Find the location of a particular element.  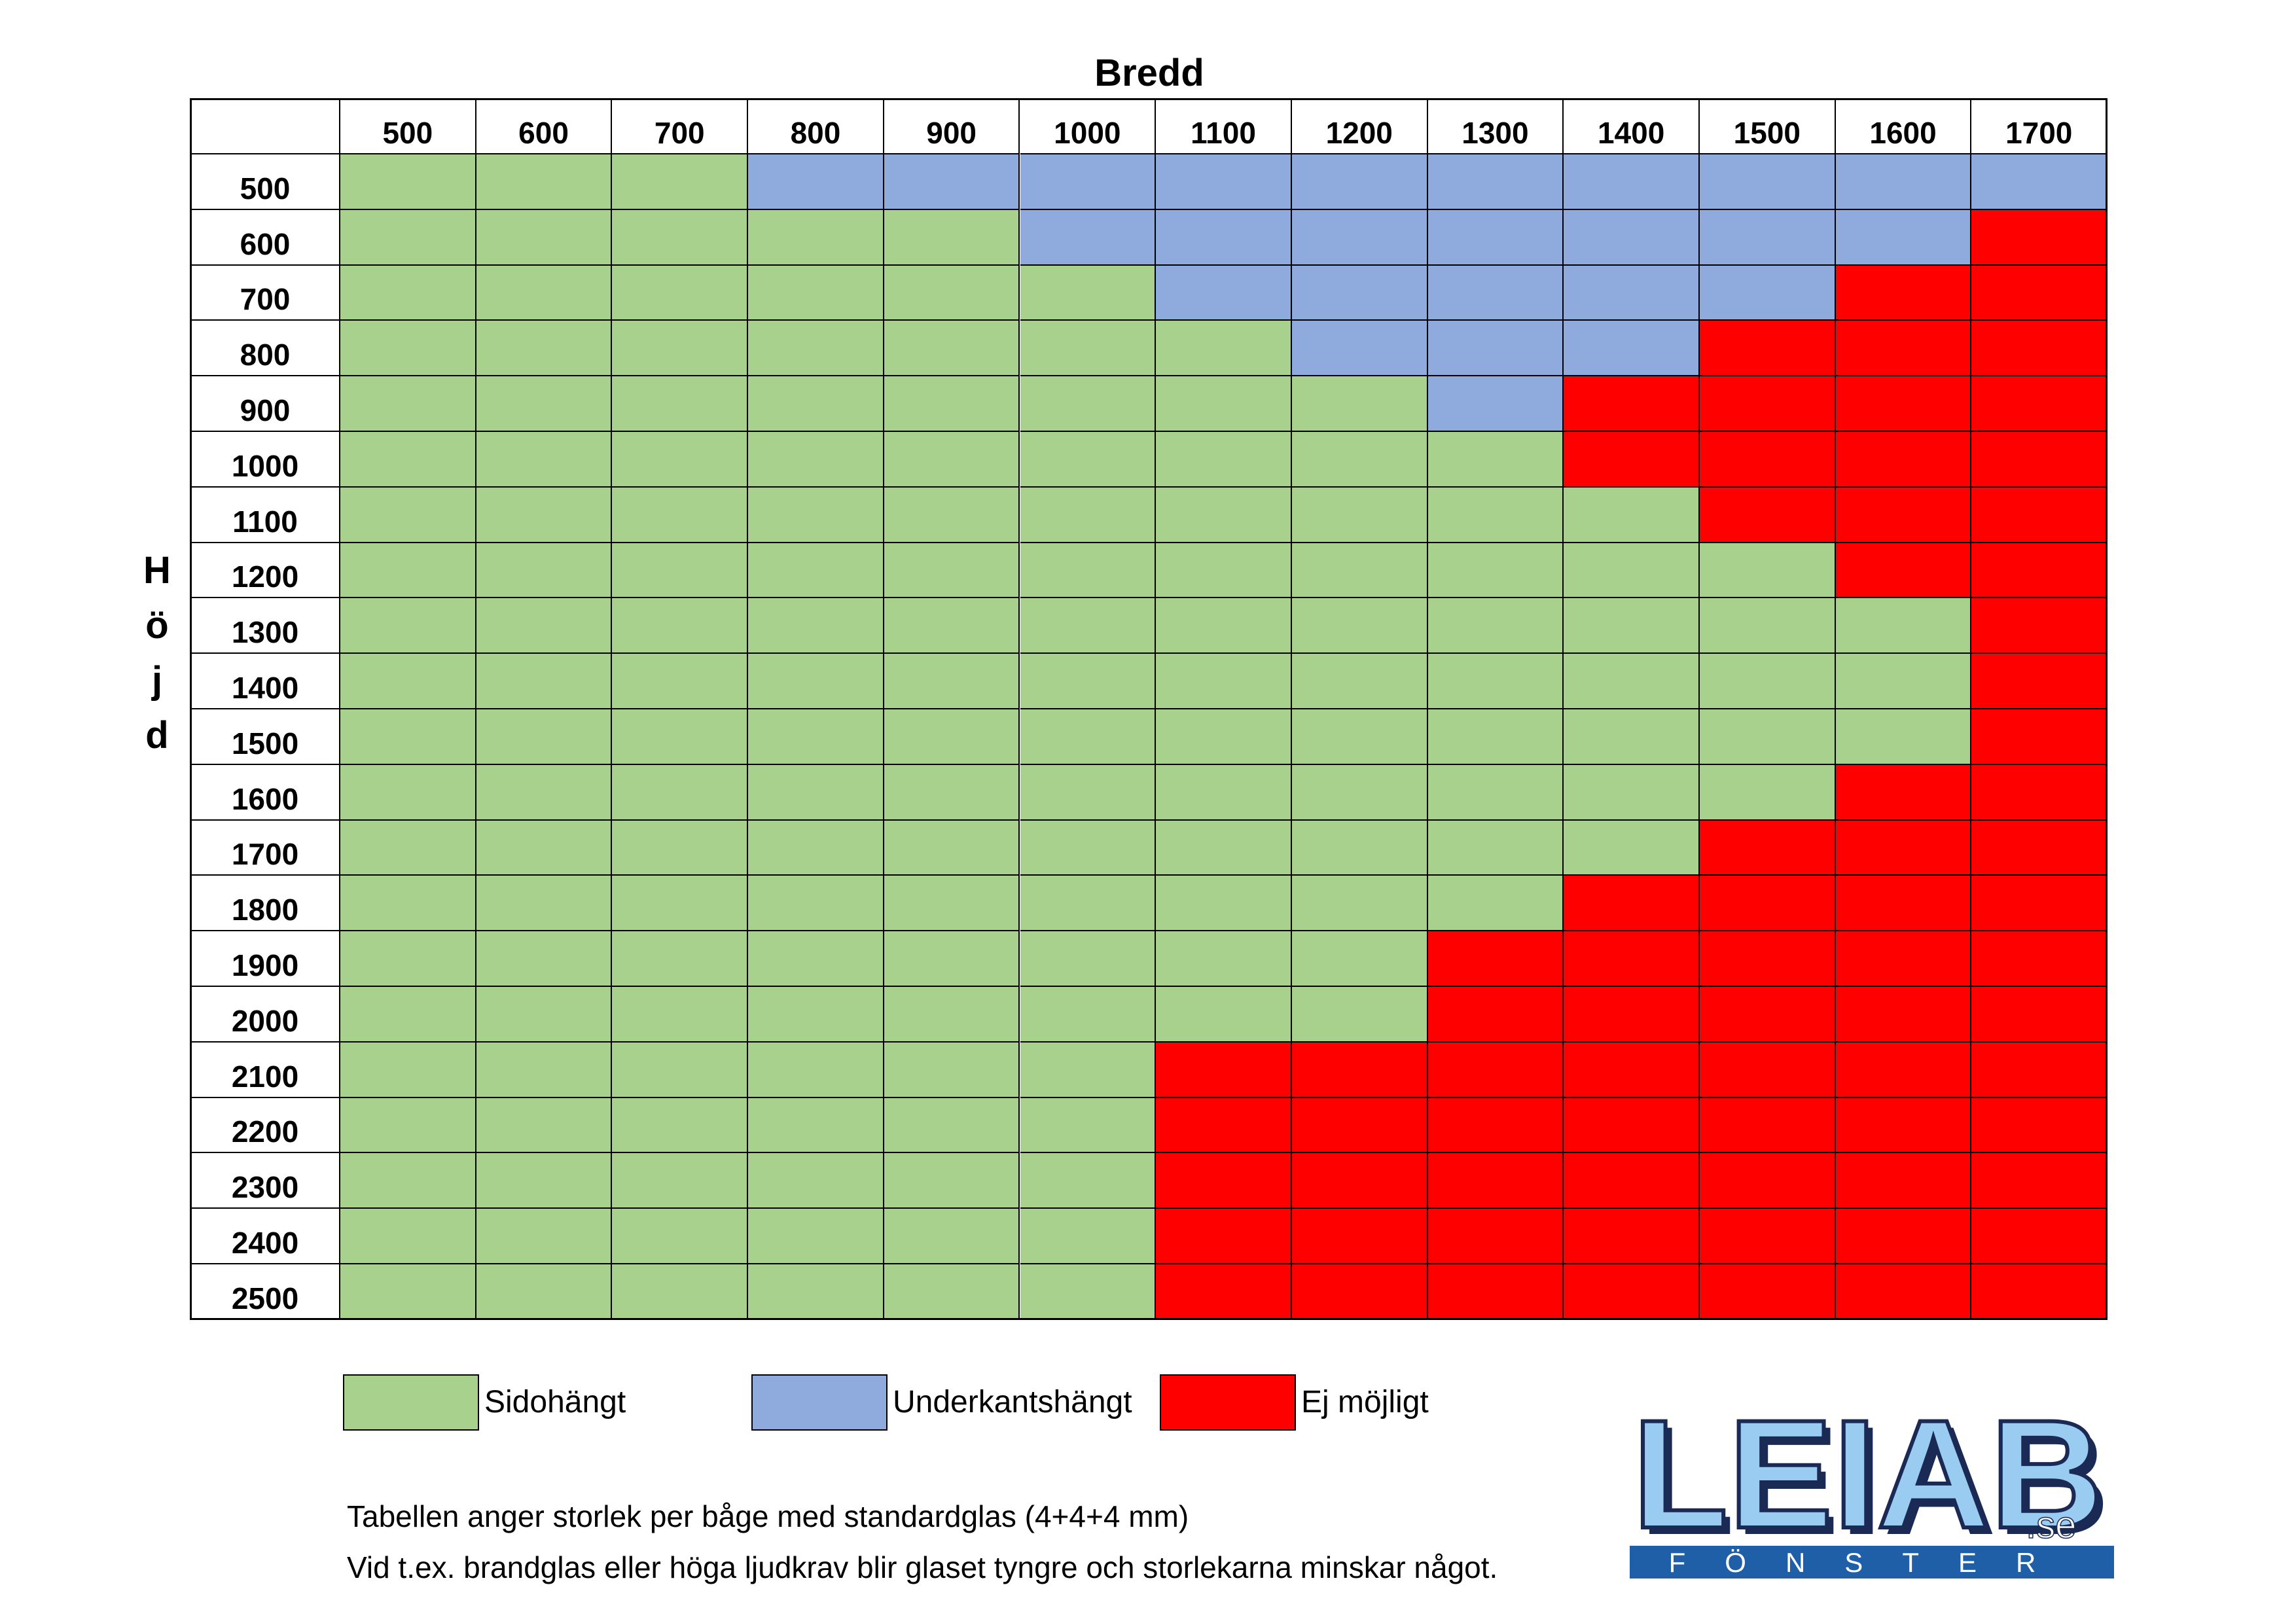

width-header-1000: 1000 is located at coordinates (1088, 126).